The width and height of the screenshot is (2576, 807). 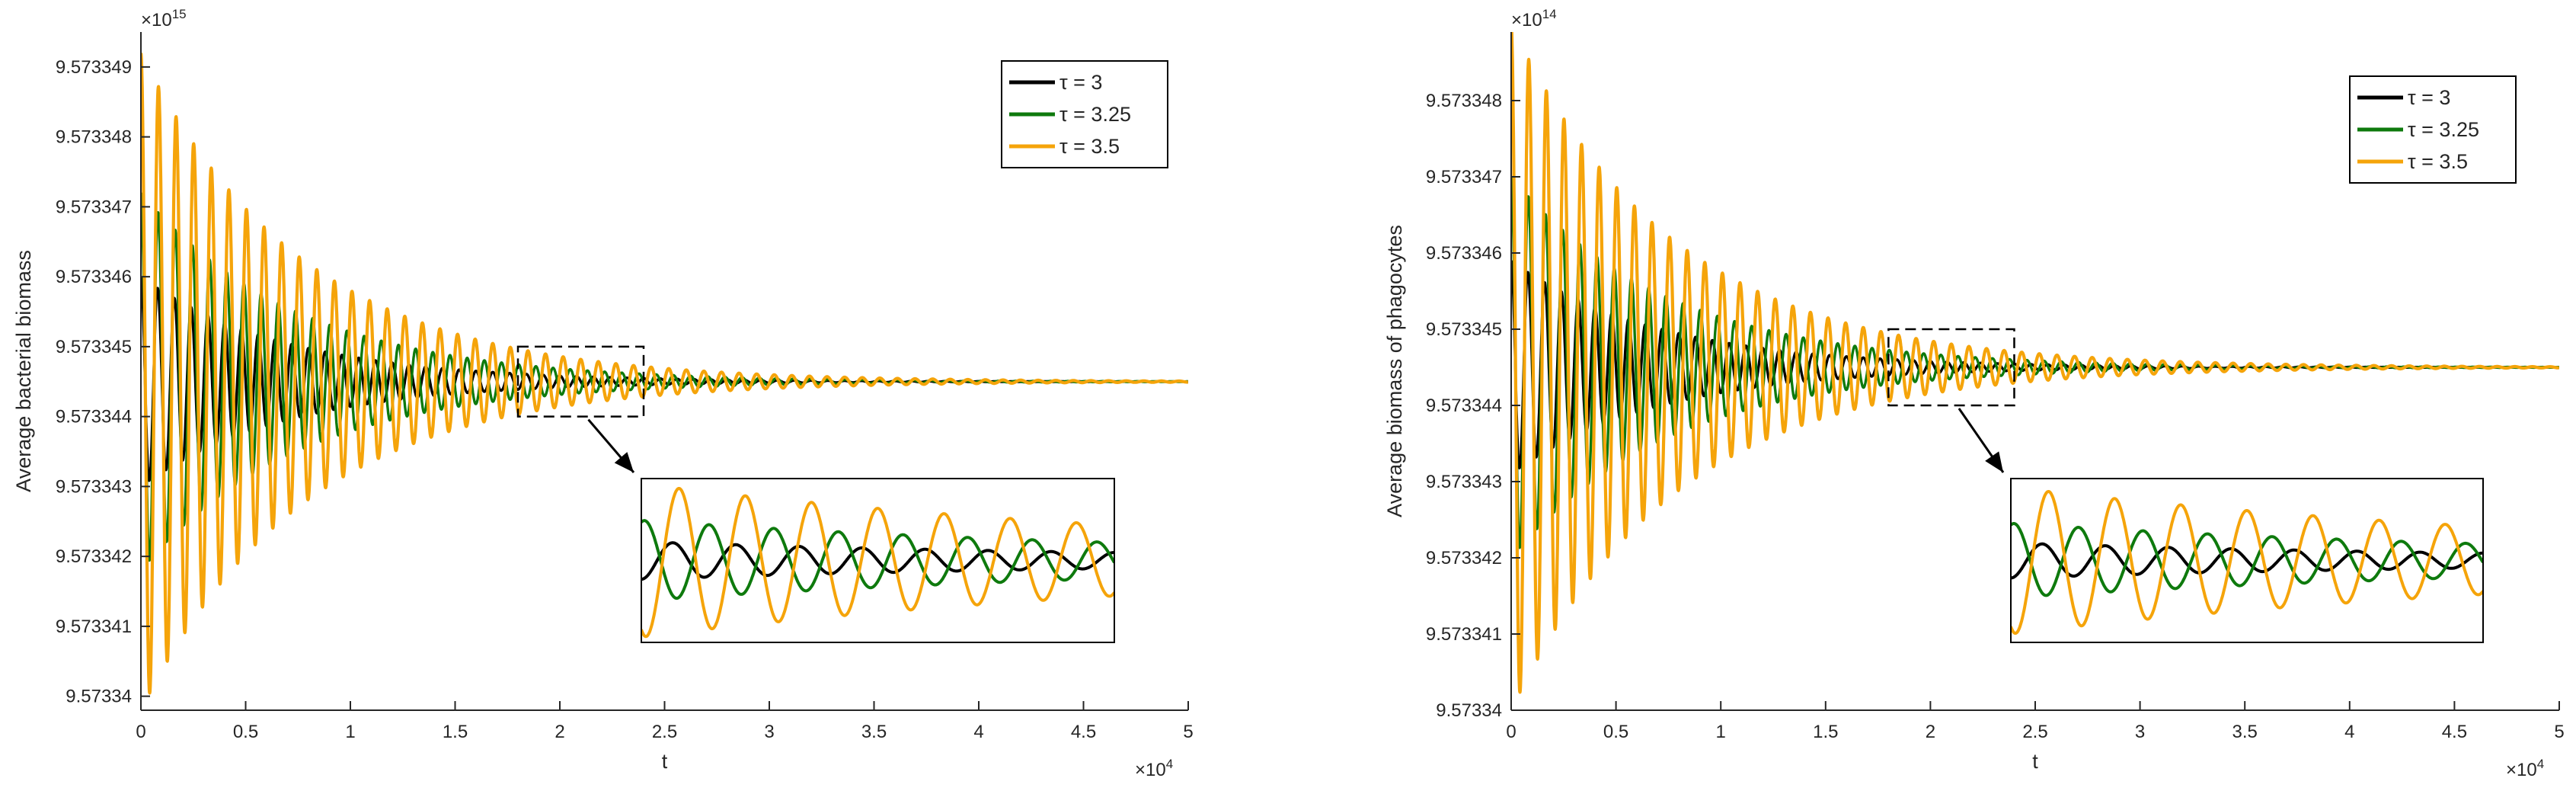 I want to click on y-exponent-label: ×10¹⁵, so click(x=164, y=18).